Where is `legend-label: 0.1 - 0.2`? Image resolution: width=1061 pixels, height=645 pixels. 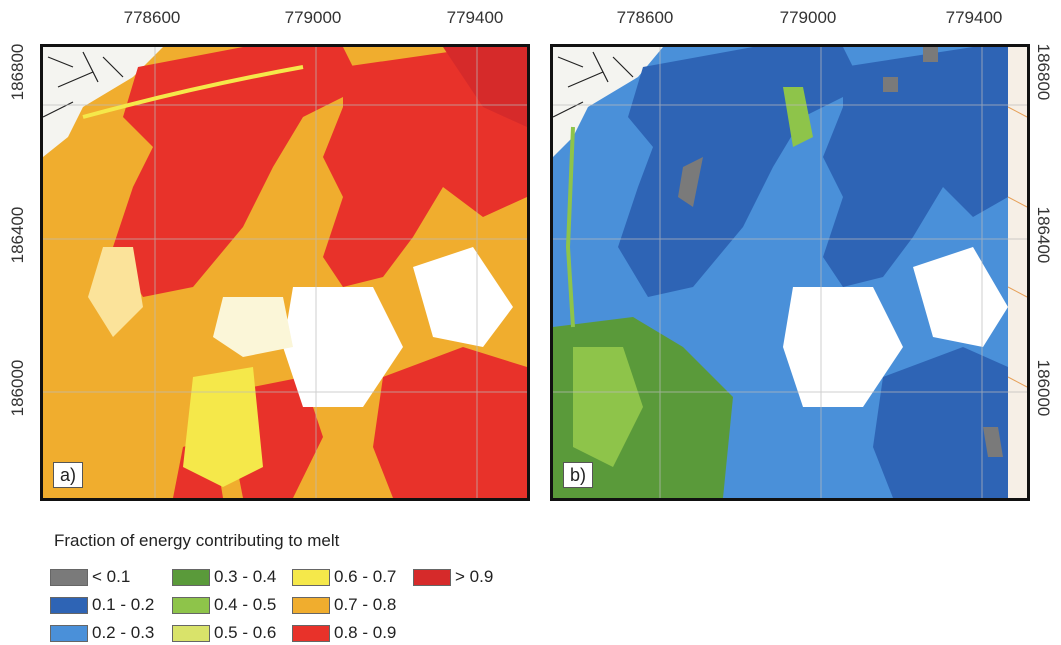 legend-label: 0.1 - 0.2 is located at coordinates (123, 604).